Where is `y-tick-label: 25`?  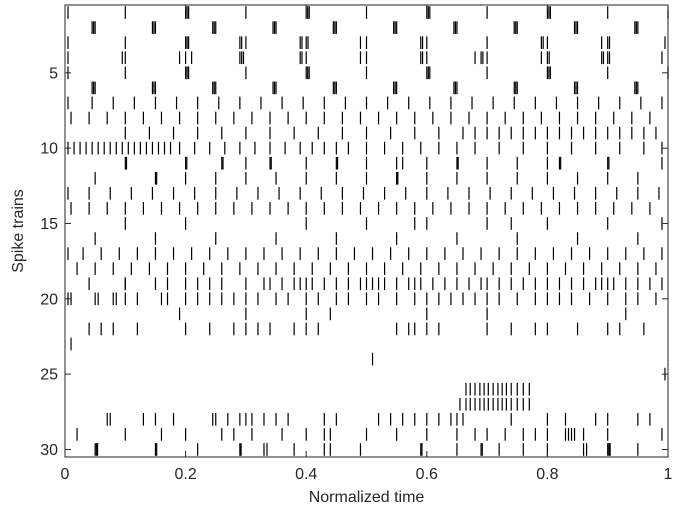 y-tick-label: 25 is located at coordinates (49, 375).